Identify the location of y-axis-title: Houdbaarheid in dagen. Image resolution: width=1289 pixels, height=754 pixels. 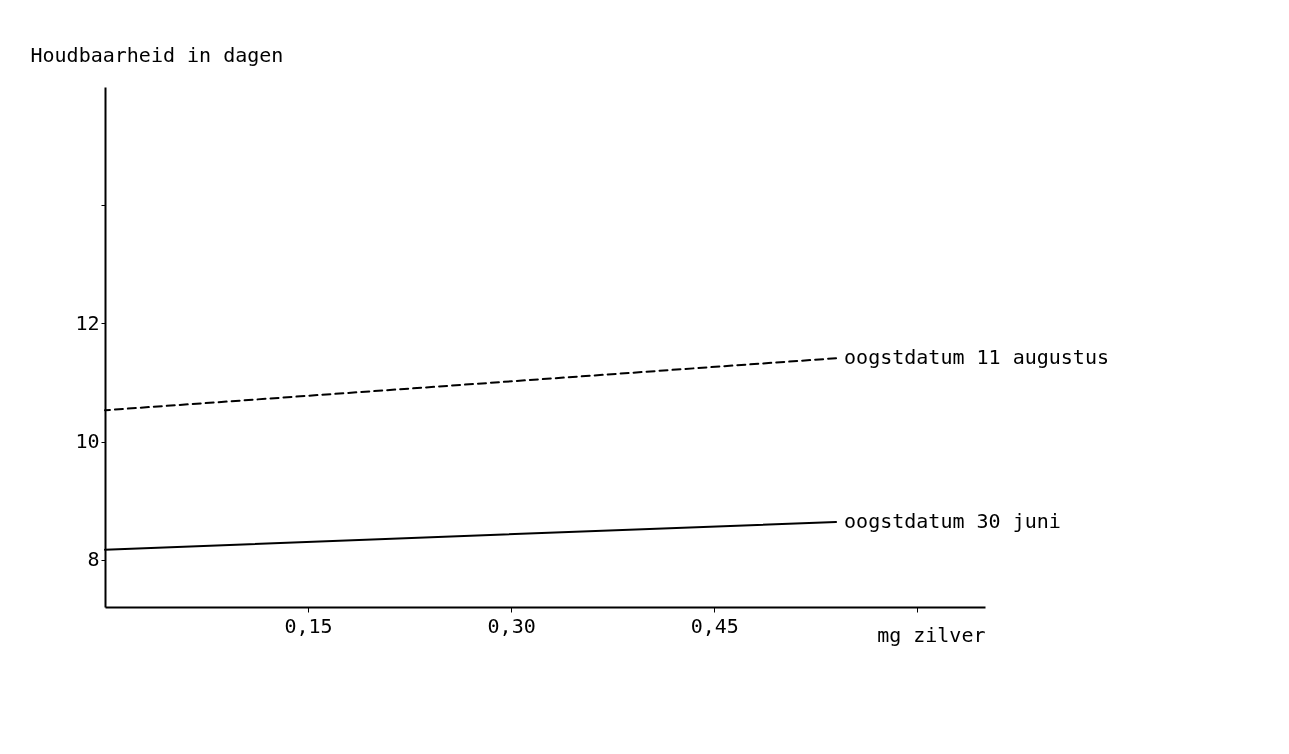
(157, 54).